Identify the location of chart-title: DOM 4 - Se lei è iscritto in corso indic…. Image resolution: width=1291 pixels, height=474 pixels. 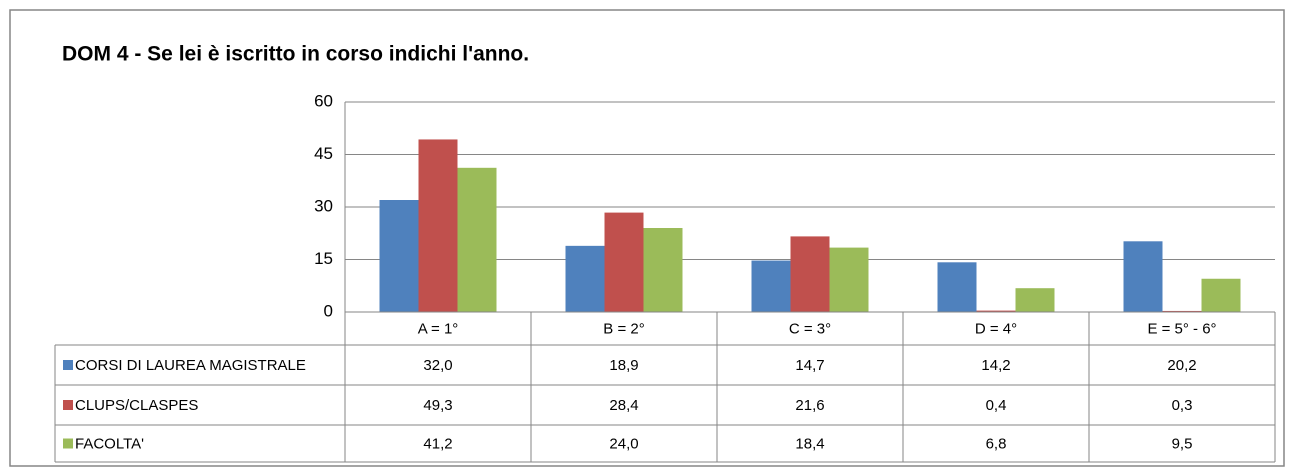
(295, 54).